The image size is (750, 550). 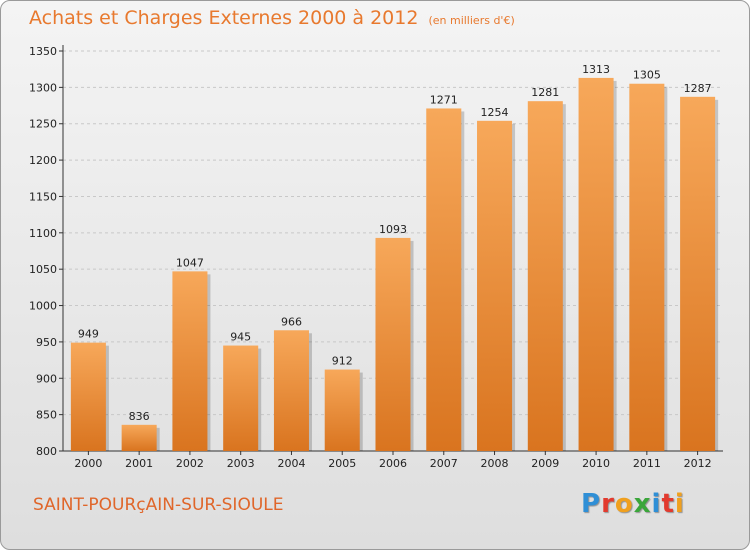 I want to click on x-tick-label: 2001, so click(x=139, y=463).